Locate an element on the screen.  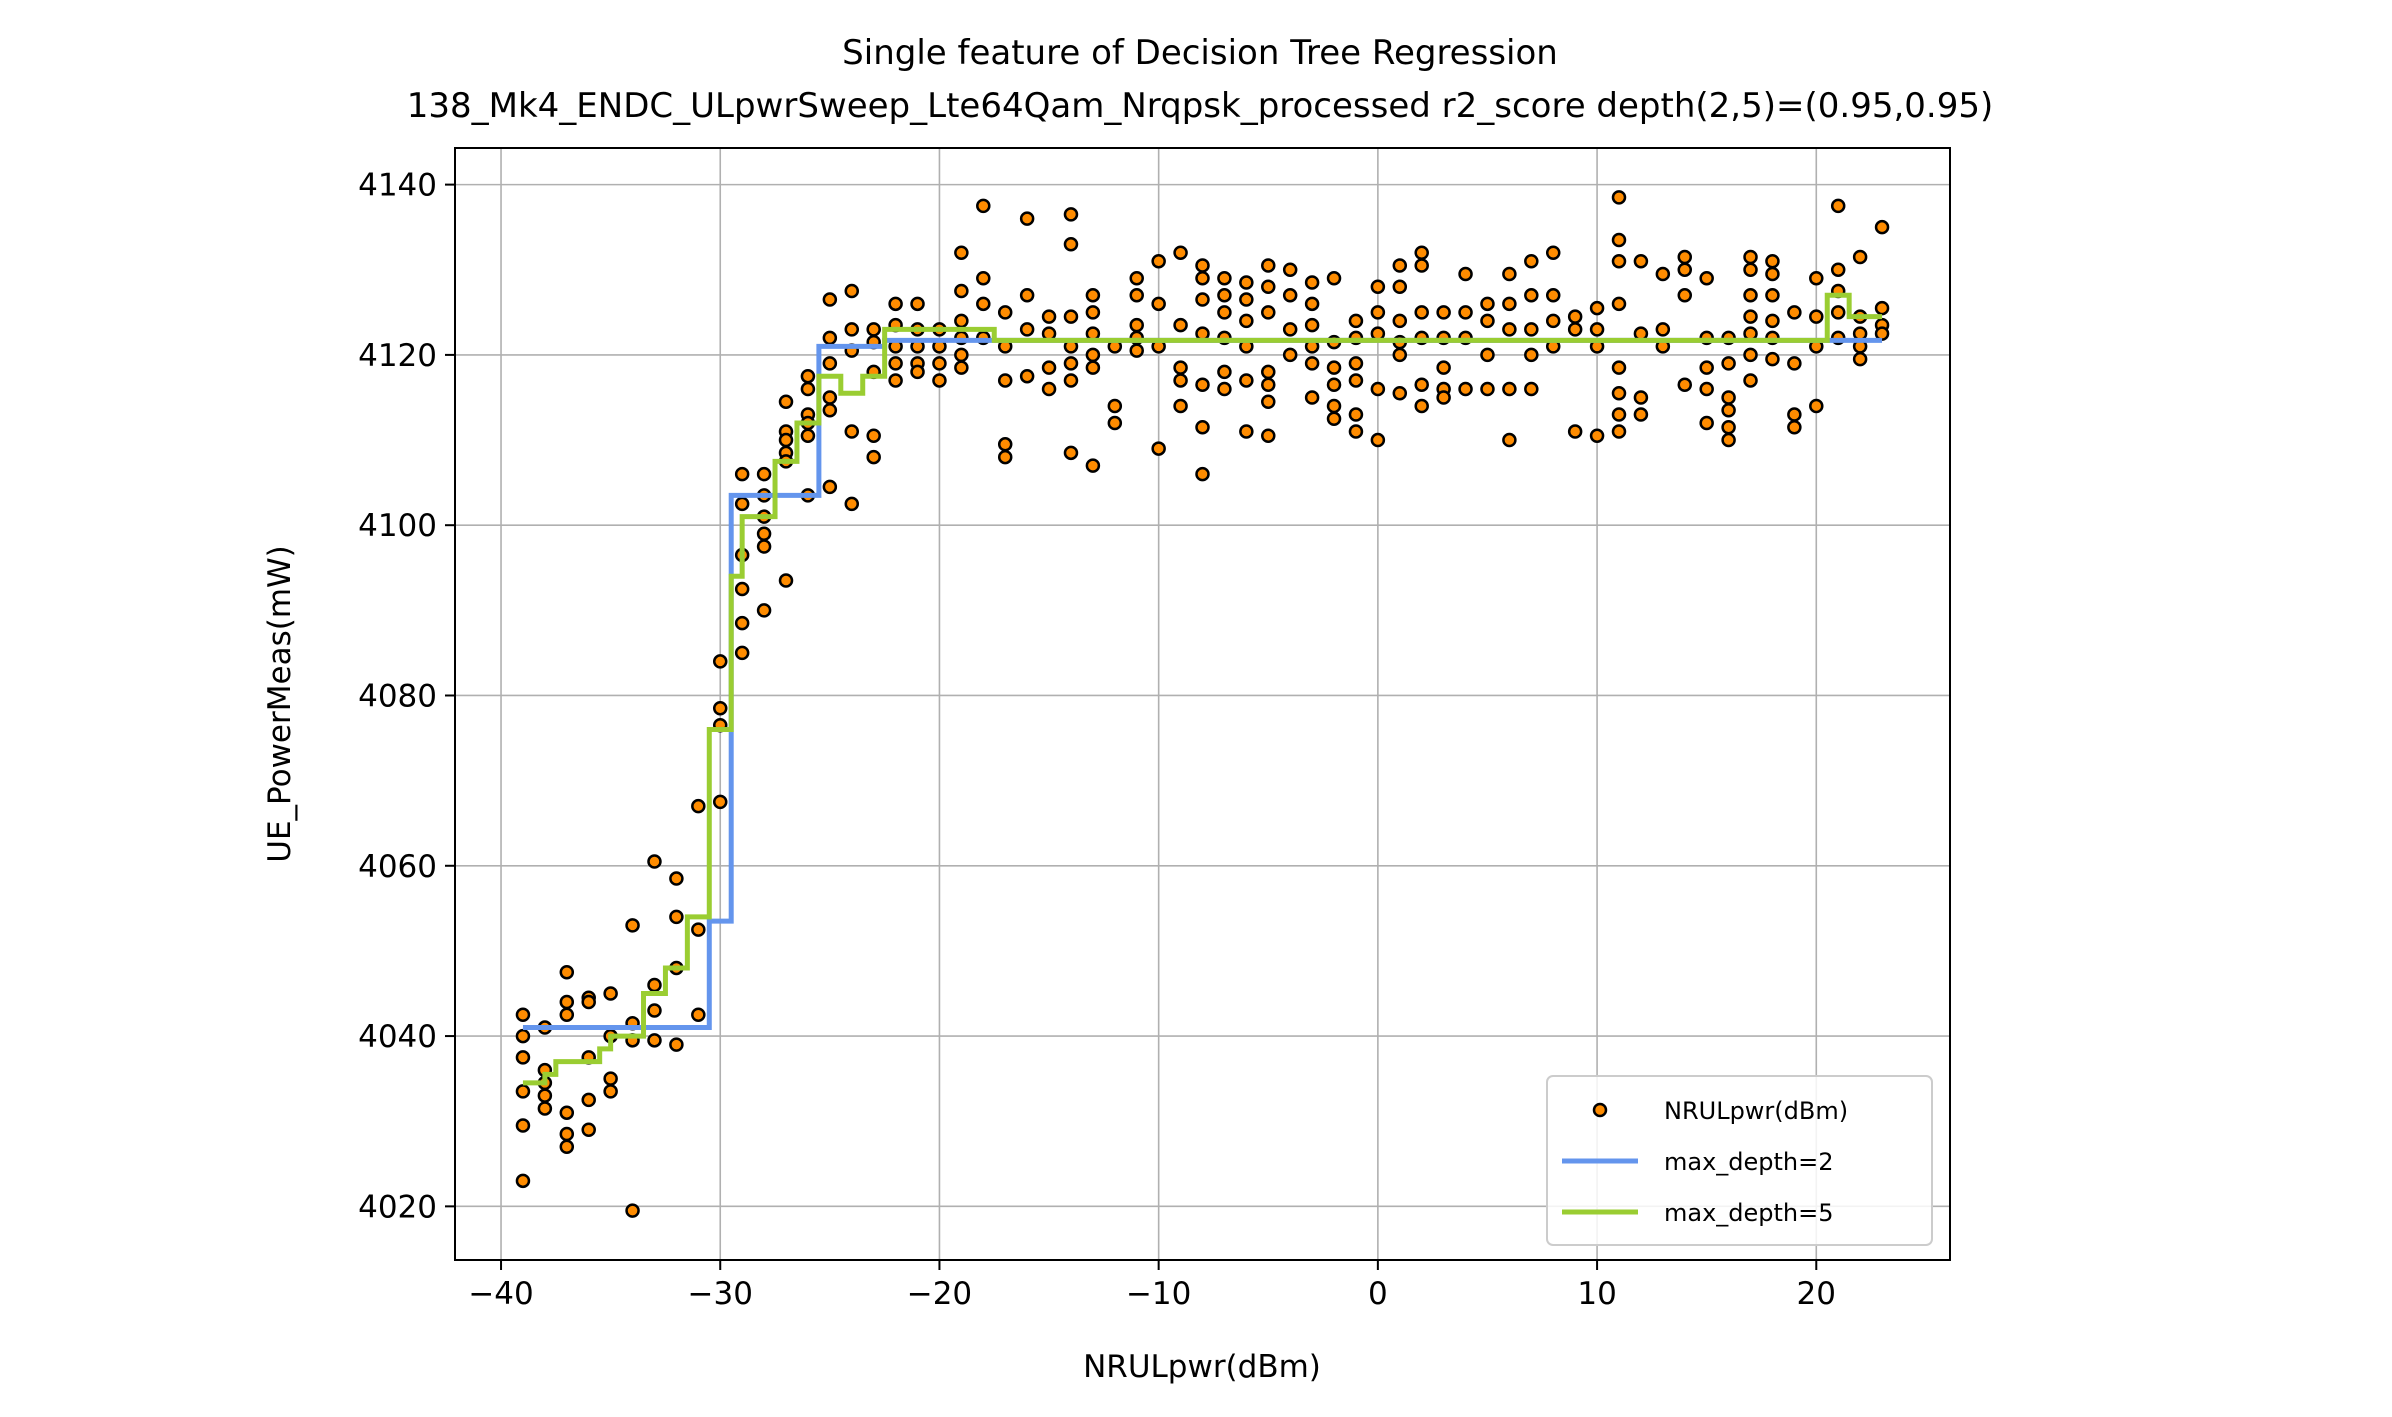
y-tick-label: 4020 is located at coordinates (397, 1207).